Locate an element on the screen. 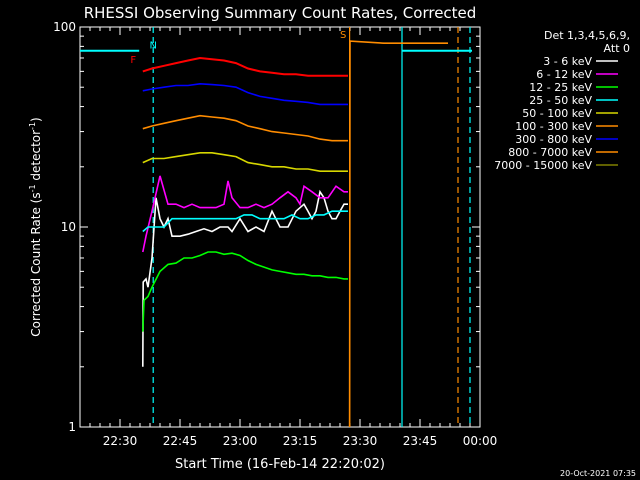 This screenshot has width=640, height=480. x-tick-label: 00:00 is located at coordinates (480, 441).